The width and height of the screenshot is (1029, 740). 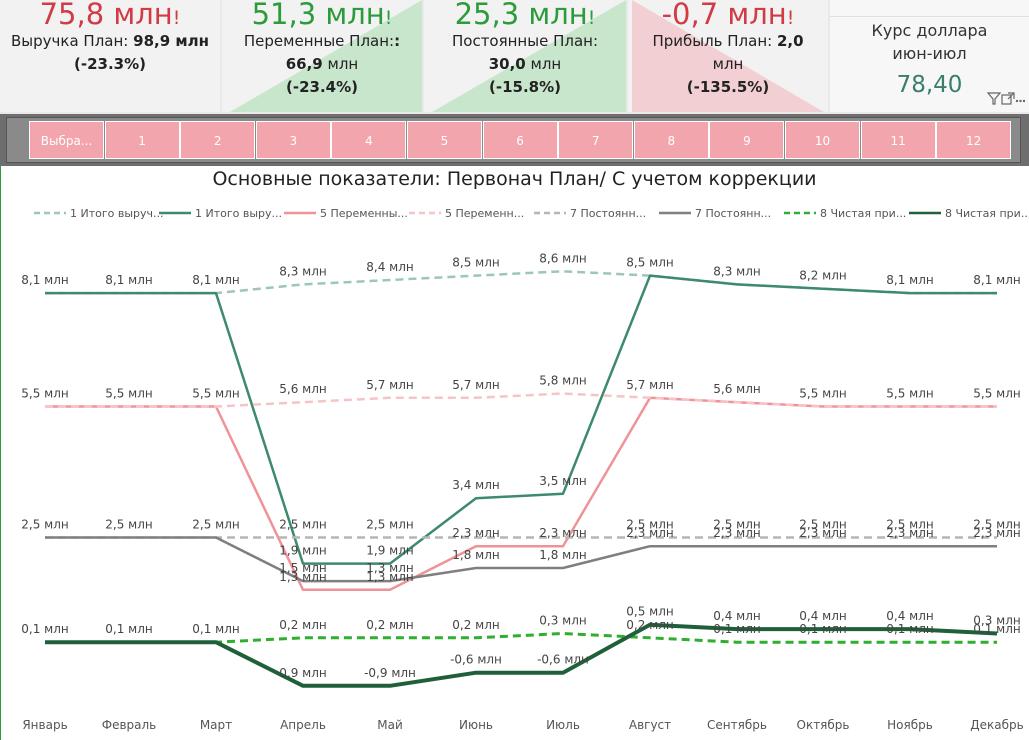 I want to click on data-label: 3,5 млн, so click(x=562, y=481).